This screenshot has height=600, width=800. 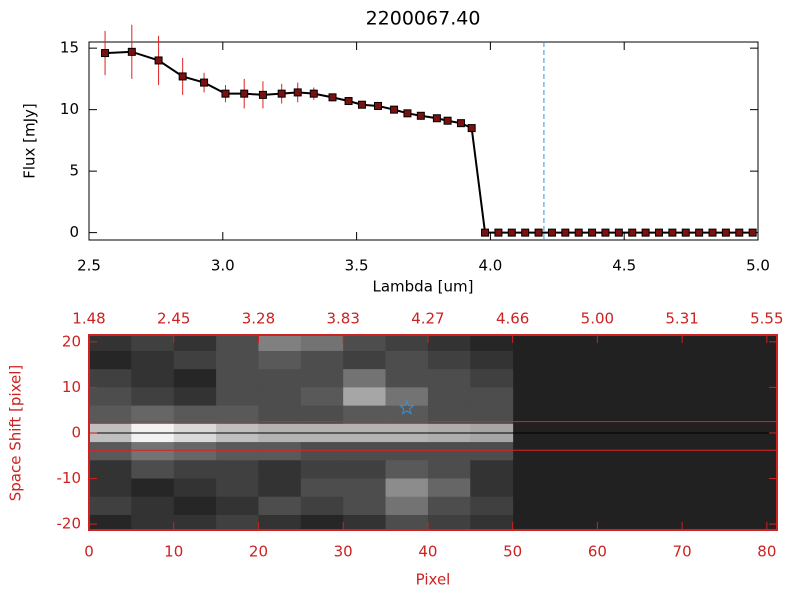 What do you see at coordinates (433, 580) in the screenshot?
I see `x-axis-label: Pixel` at bounding box center [433, 580].